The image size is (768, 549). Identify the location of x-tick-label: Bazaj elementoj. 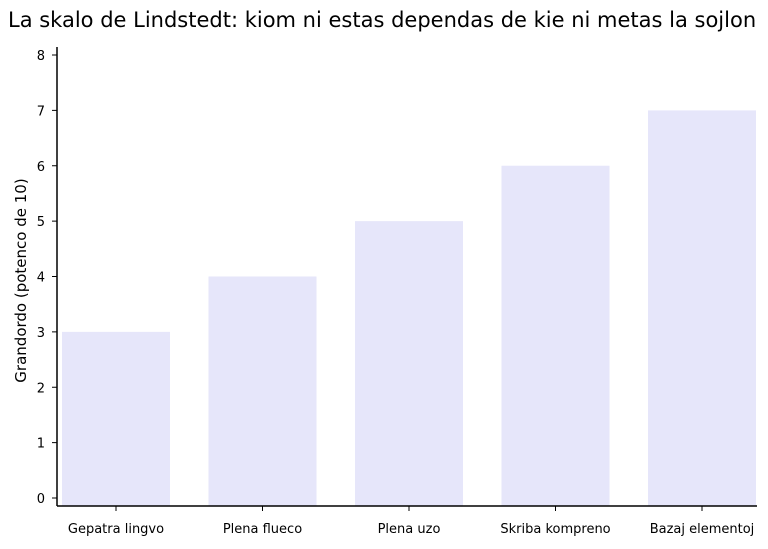
(702, 529).